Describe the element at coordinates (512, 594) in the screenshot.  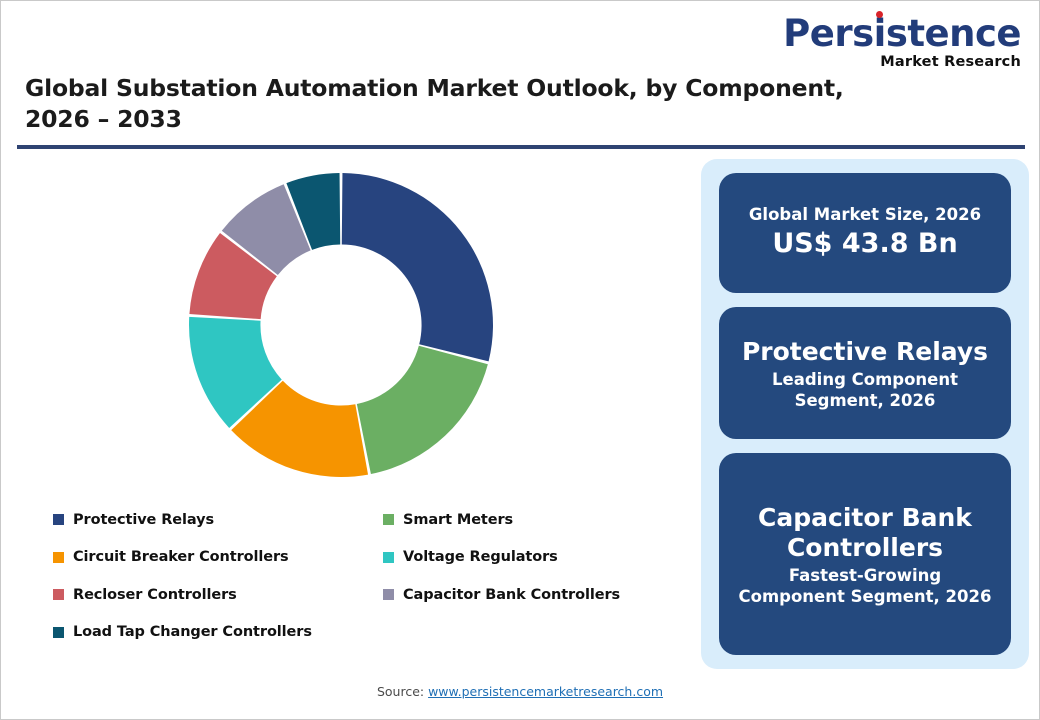
I see `legend-item-label: Capacitor Bank Controllers` at that location.